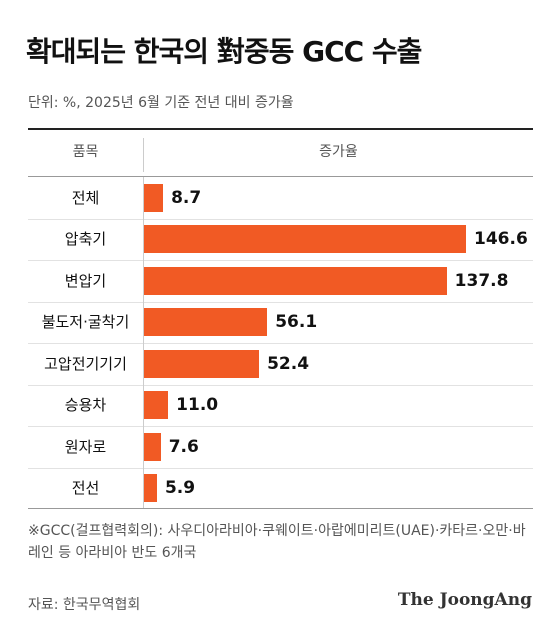  Describe the element at coordinates (280, 176) in the screenshot. I see `header-rule` at that location.